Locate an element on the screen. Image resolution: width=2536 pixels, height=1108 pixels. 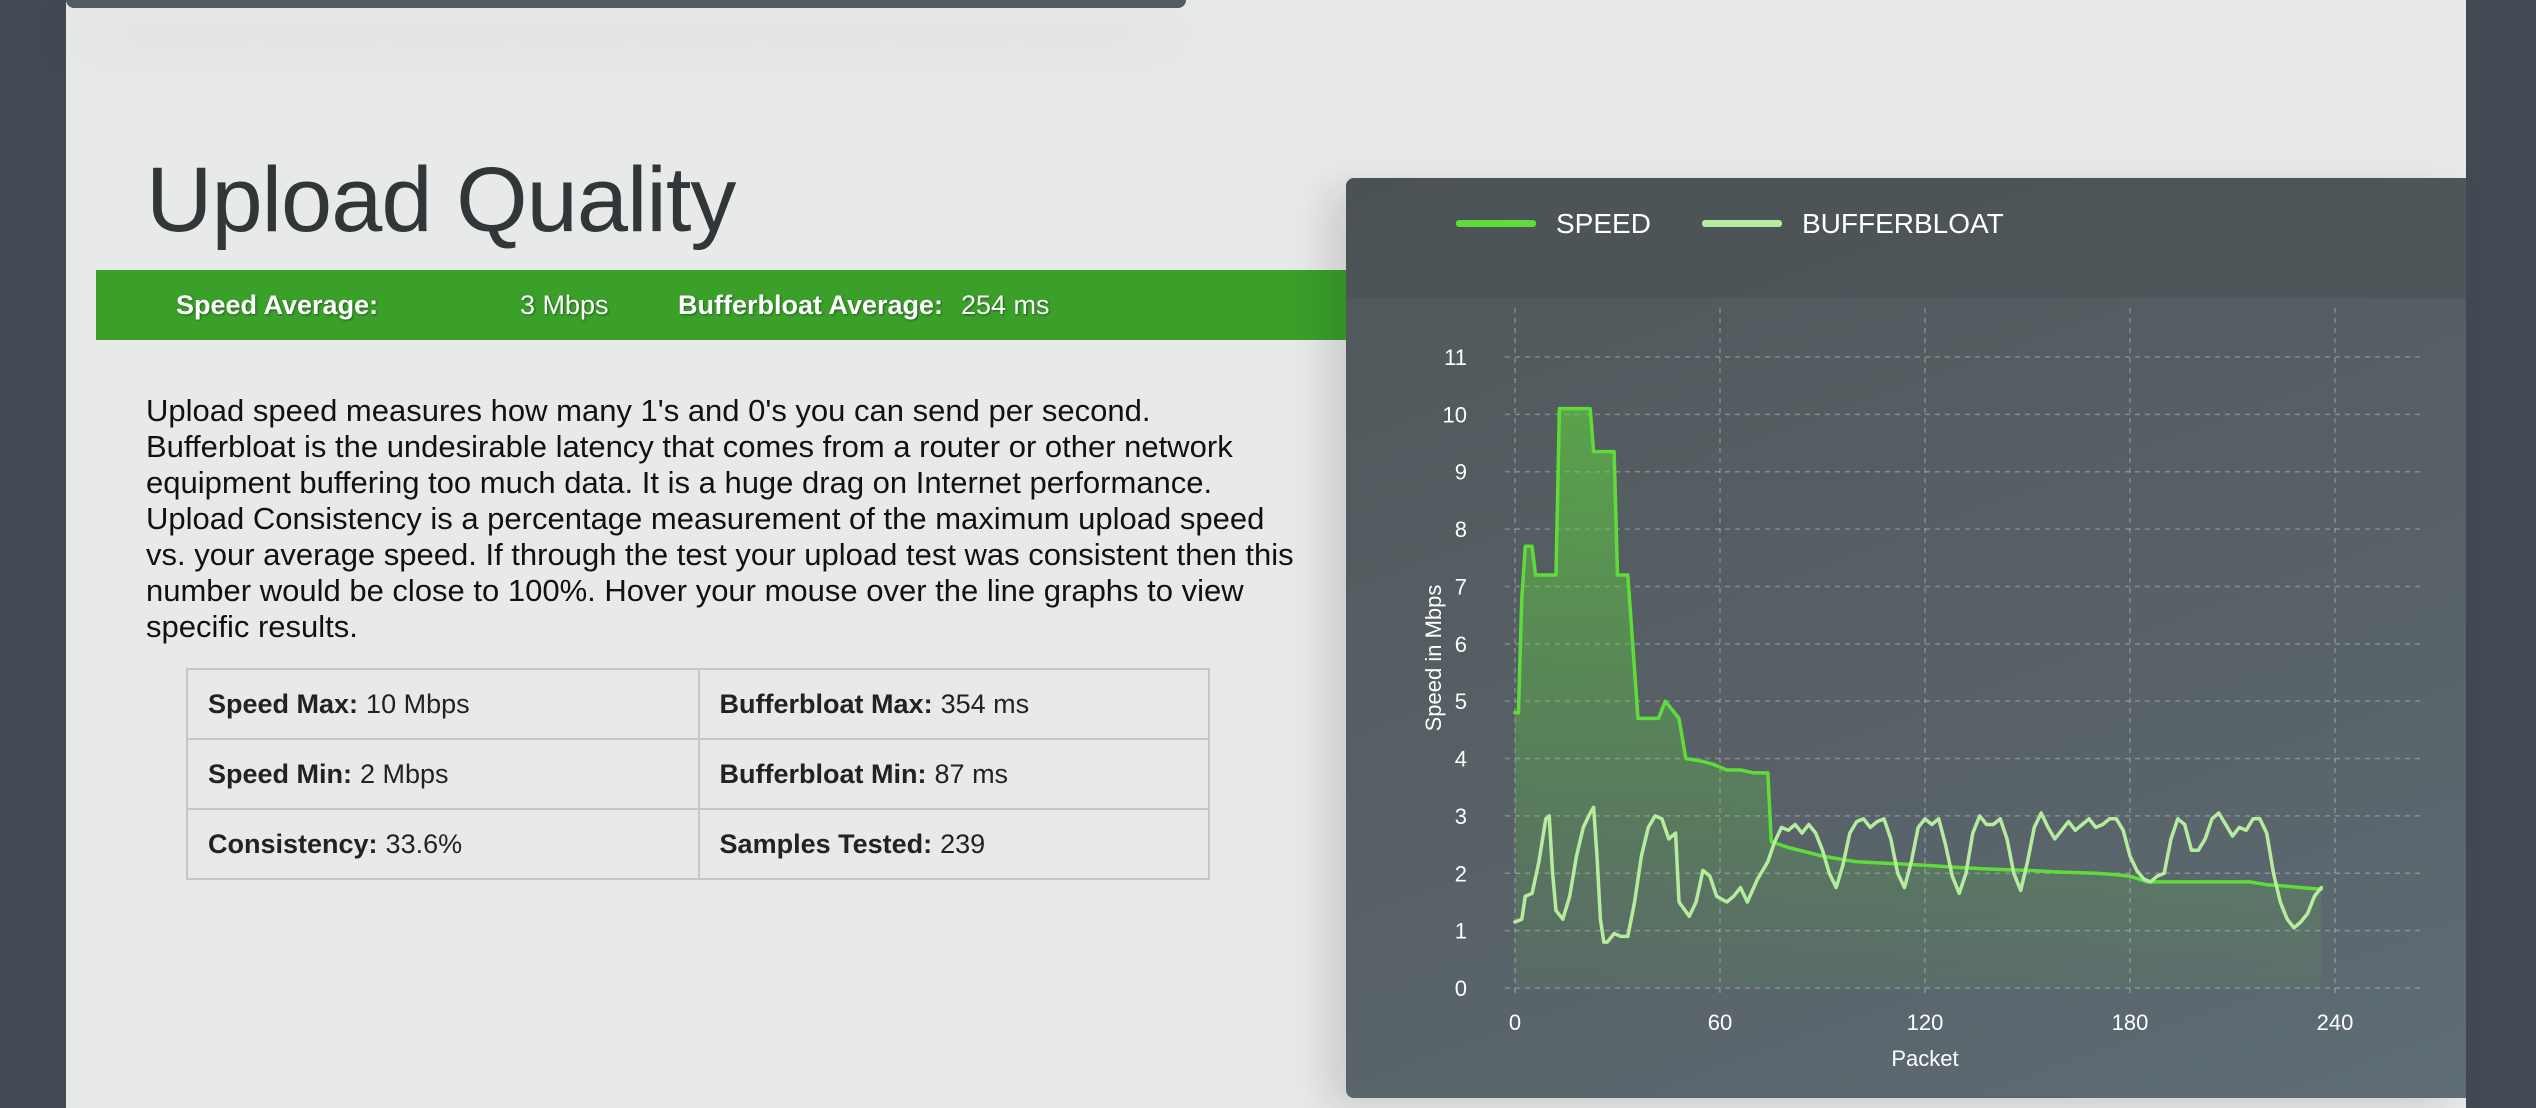
bufferbloat-max-cell: Bufferbloat Max: 354 ms is located at coordinates (954, 704).